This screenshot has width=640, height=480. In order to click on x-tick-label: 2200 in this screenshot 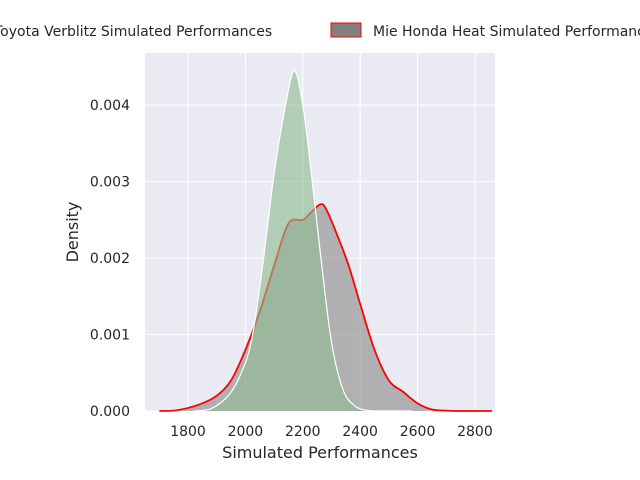, I will do `click(303, 432)`.